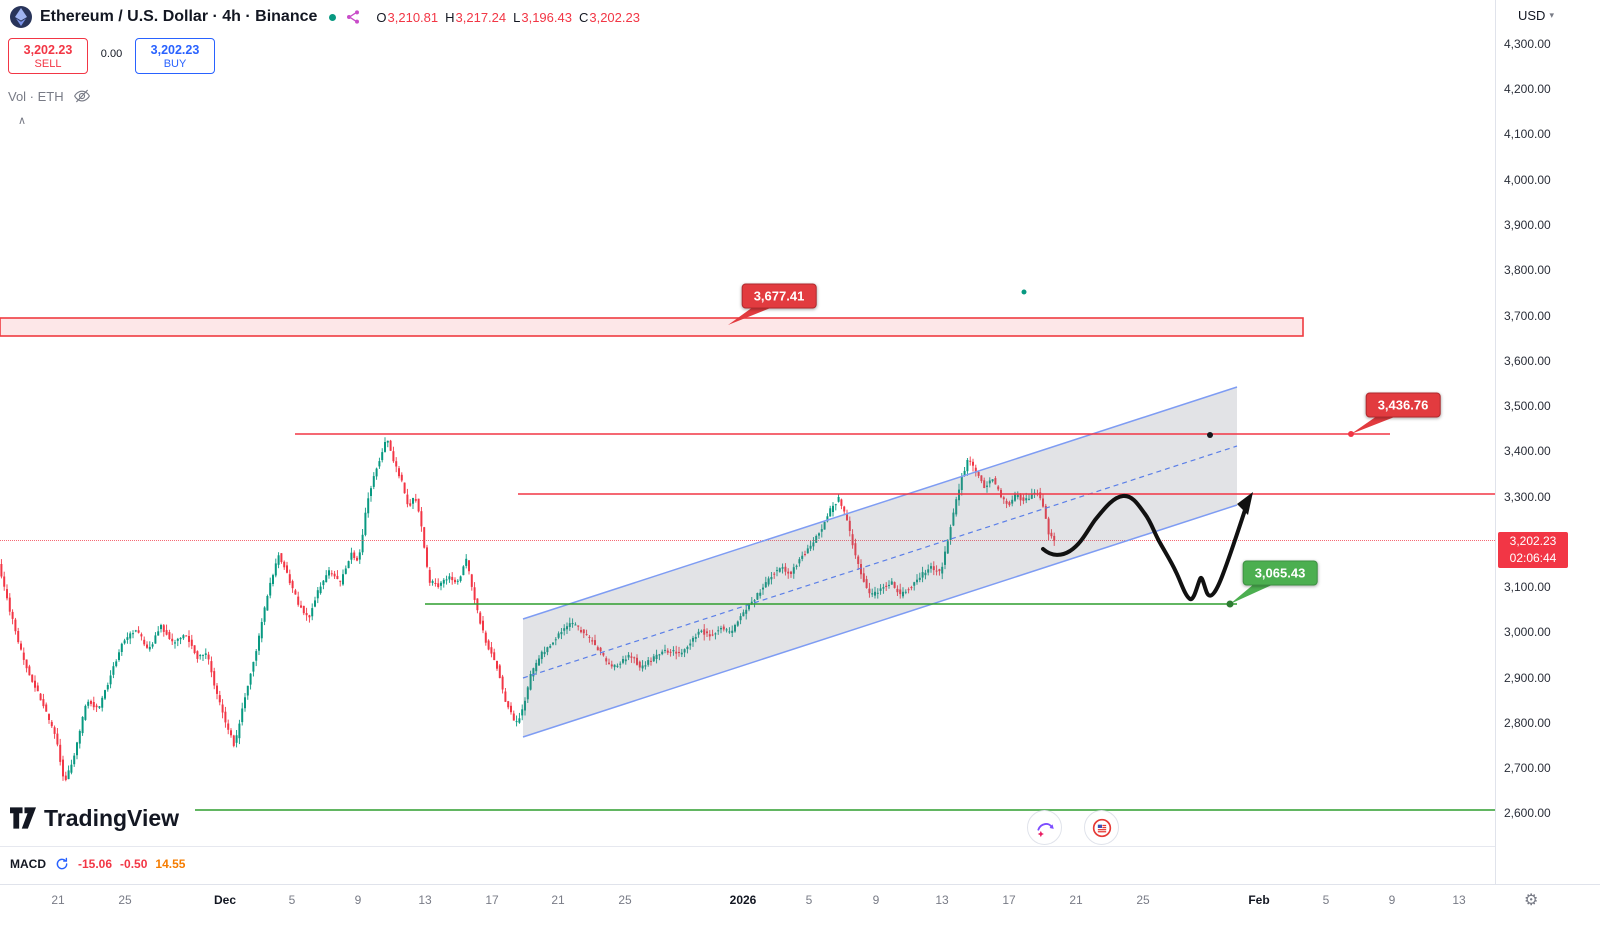  I want to click on channel-mid-line, so click(880, 562).